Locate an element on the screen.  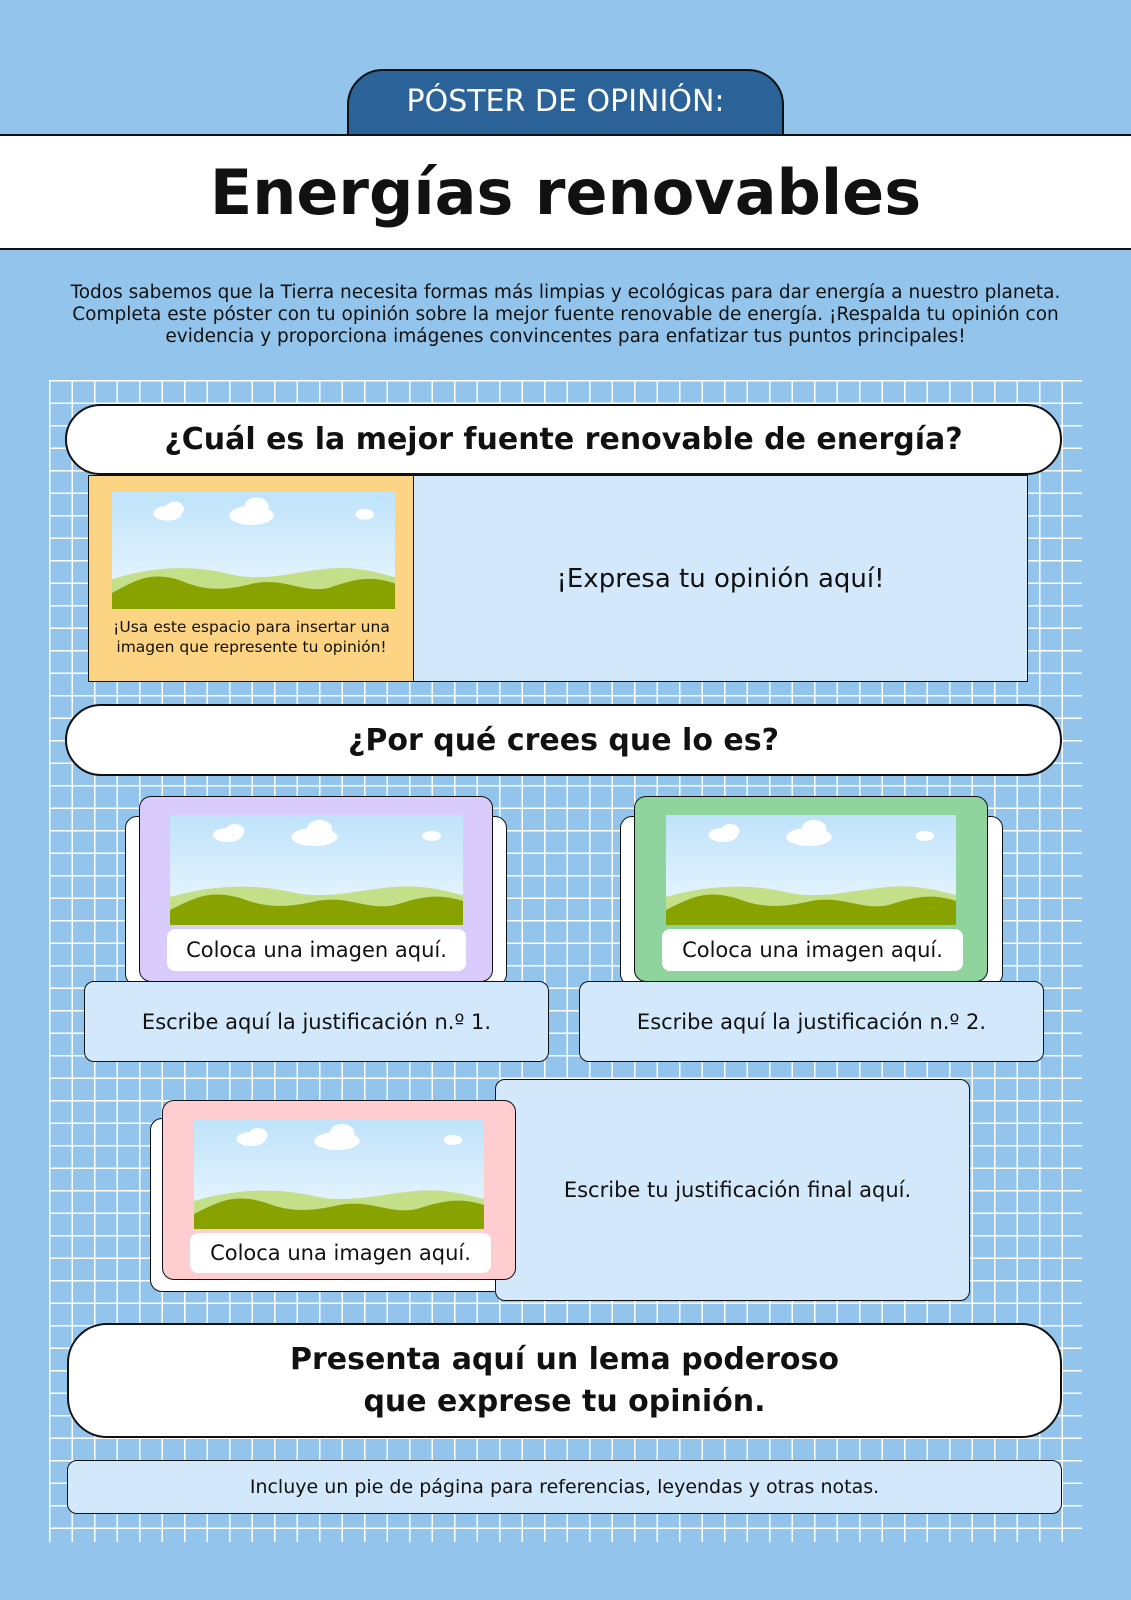
header-label: PÓSTER DE OPINIÓN: is located at coordinates (565, 104).